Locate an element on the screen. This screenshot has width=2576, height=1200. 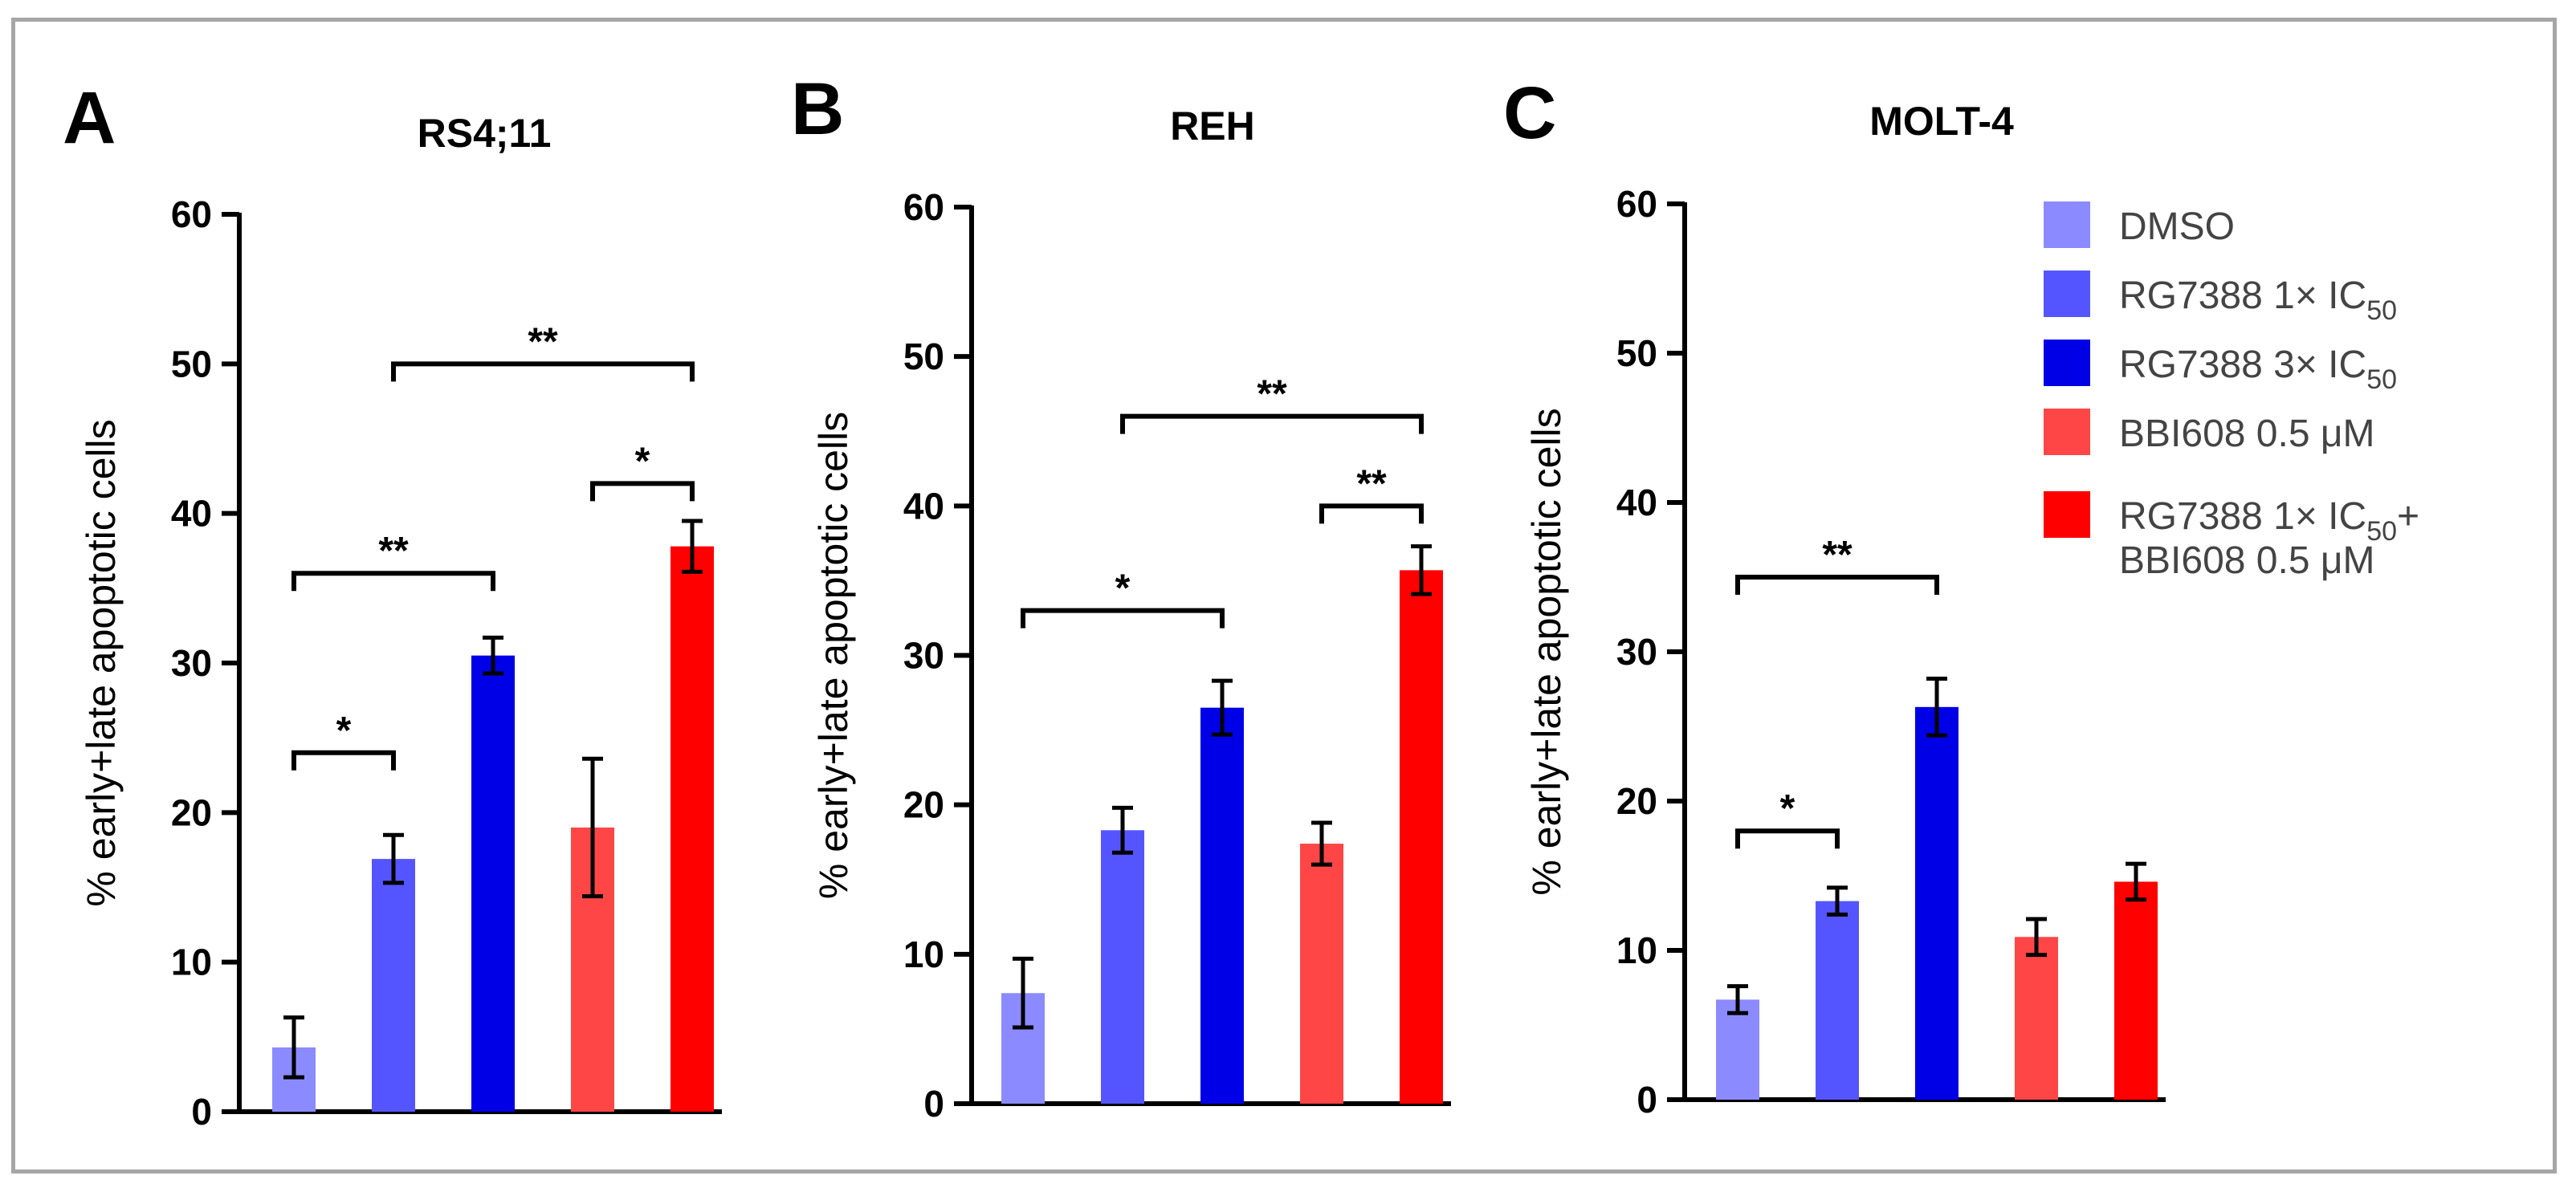
legend-label: BBI608 0.5 μM is located at coordinates (2247, 434).